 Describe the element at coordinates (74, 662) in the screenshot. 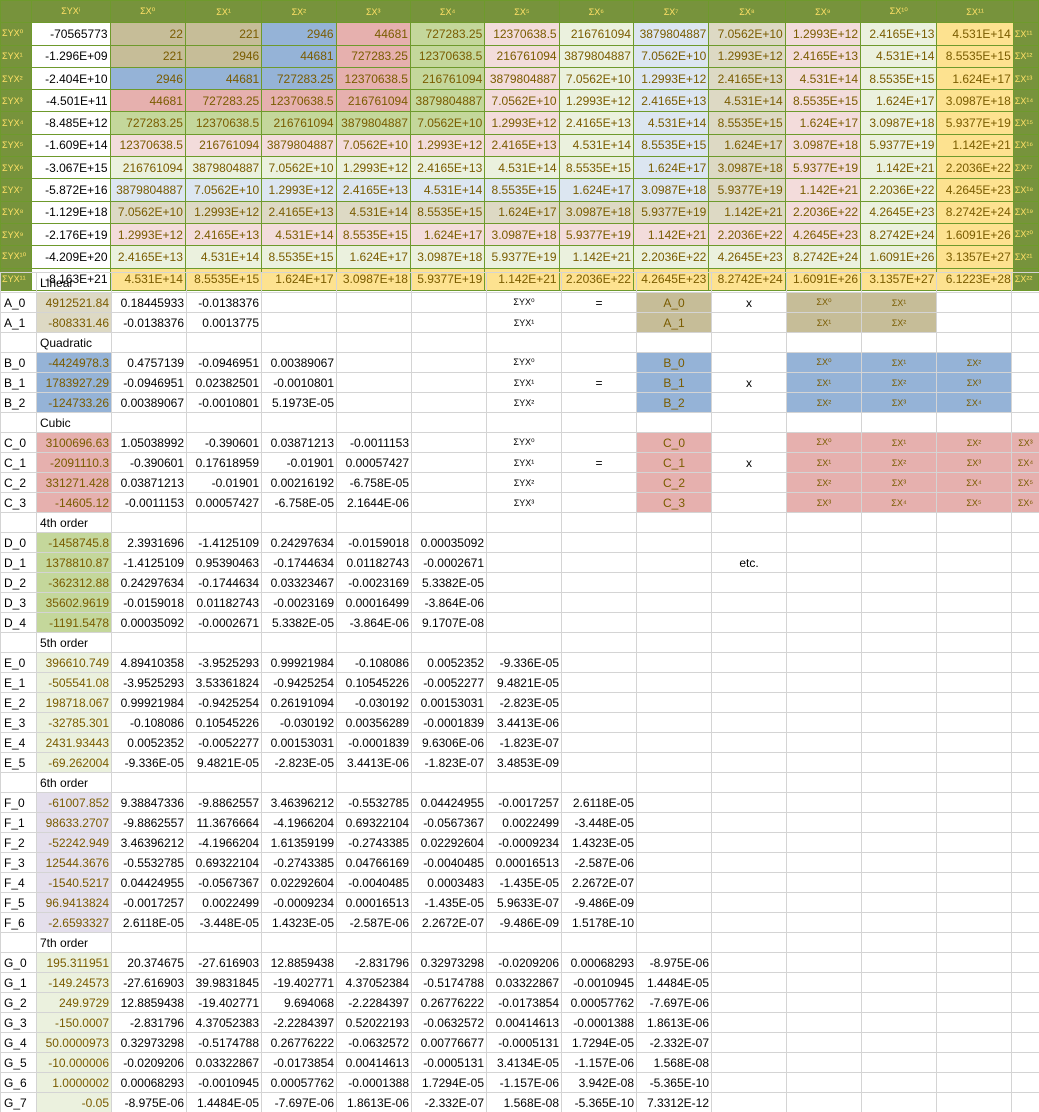

I see `coefficient-value: 396610.749` at that location.